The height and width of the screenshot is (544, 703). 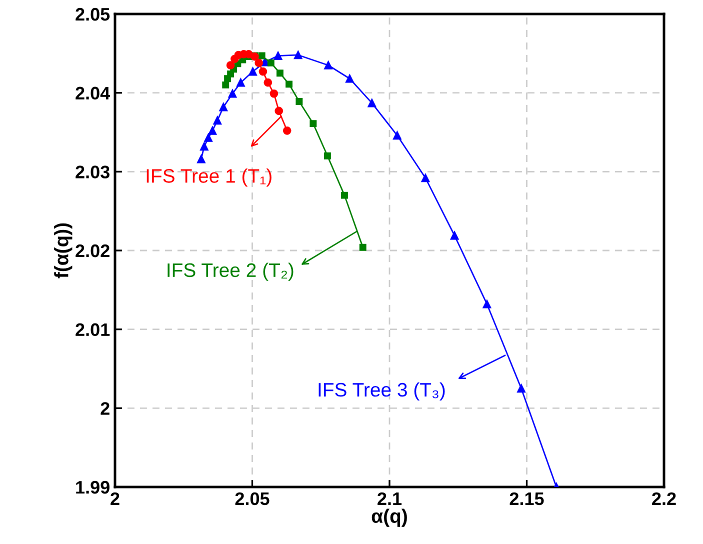 I want to click on x-tick-label: 2.05, so click(x=252, y=499).